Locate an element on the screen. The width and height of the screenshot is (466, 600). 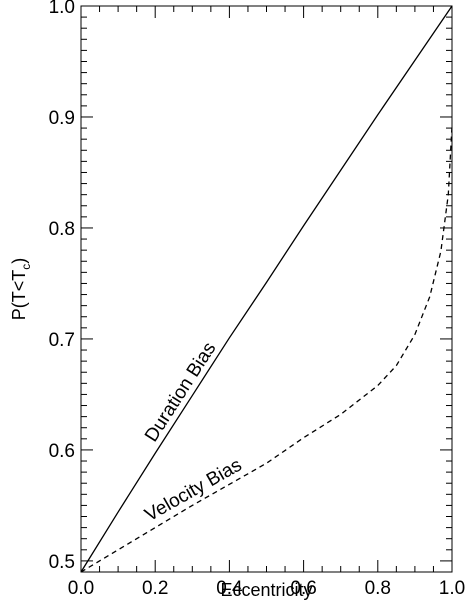
y-tick-label: 0.5 is located at coordinates (62, 562).